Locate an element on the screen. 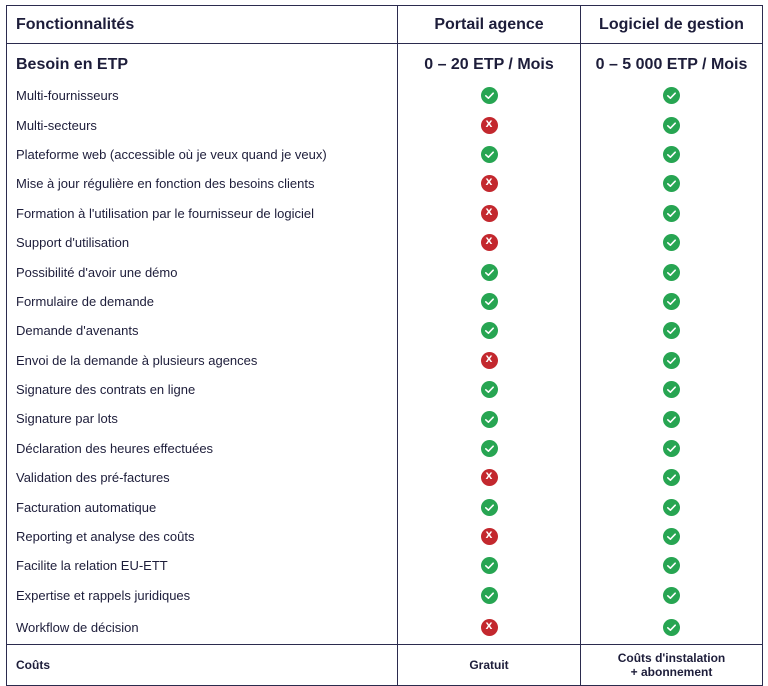 The height and width of the screenshot is (686, 768). feature-row: Signature par lots is located at coordinates (384, 419).